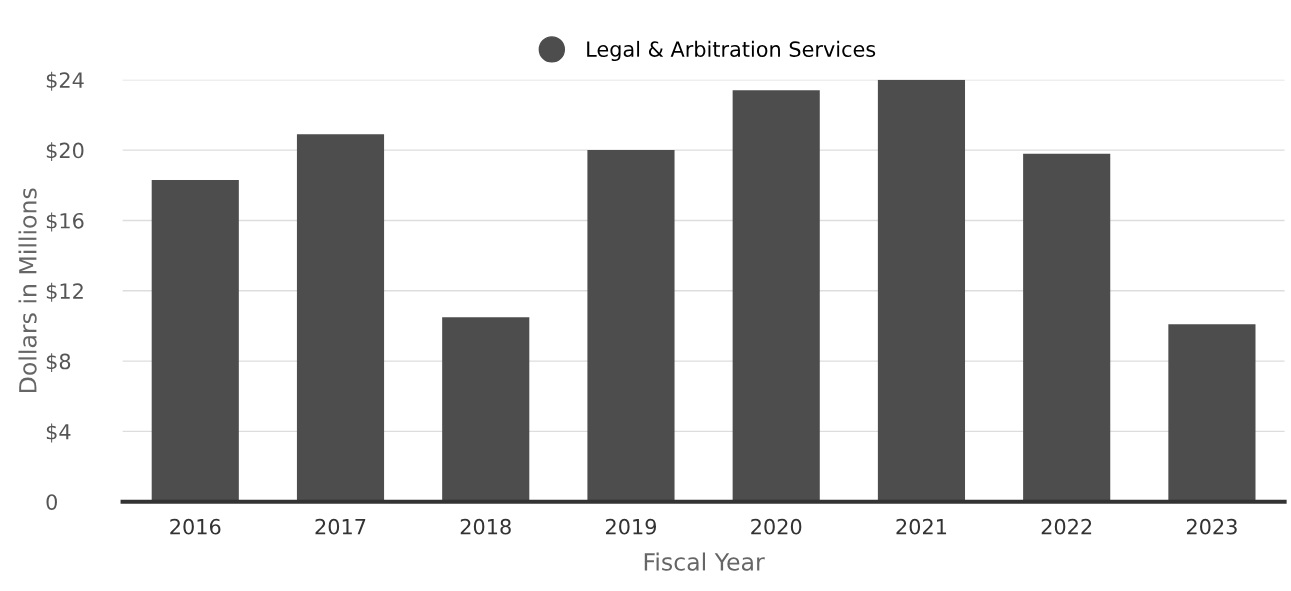  Describe the element at coordinates (64, 292) in the screenshot. I see `y-tick-label: $12` at that location.